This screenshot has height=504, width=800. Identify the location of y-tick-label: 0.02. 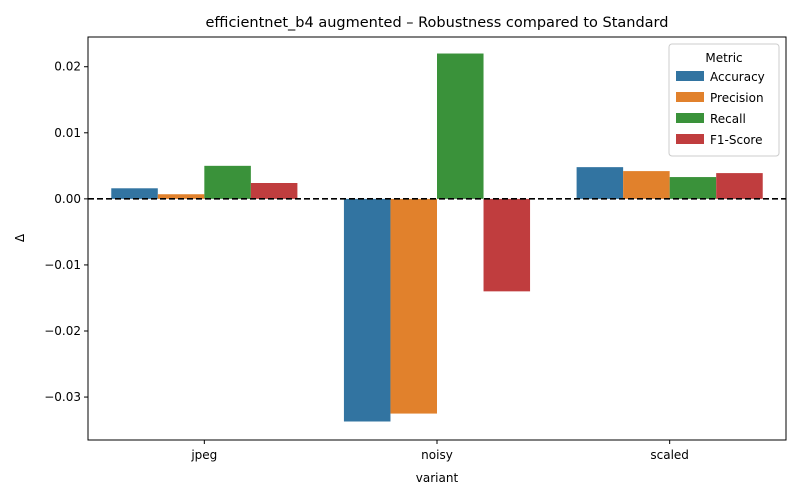
(67, 67).